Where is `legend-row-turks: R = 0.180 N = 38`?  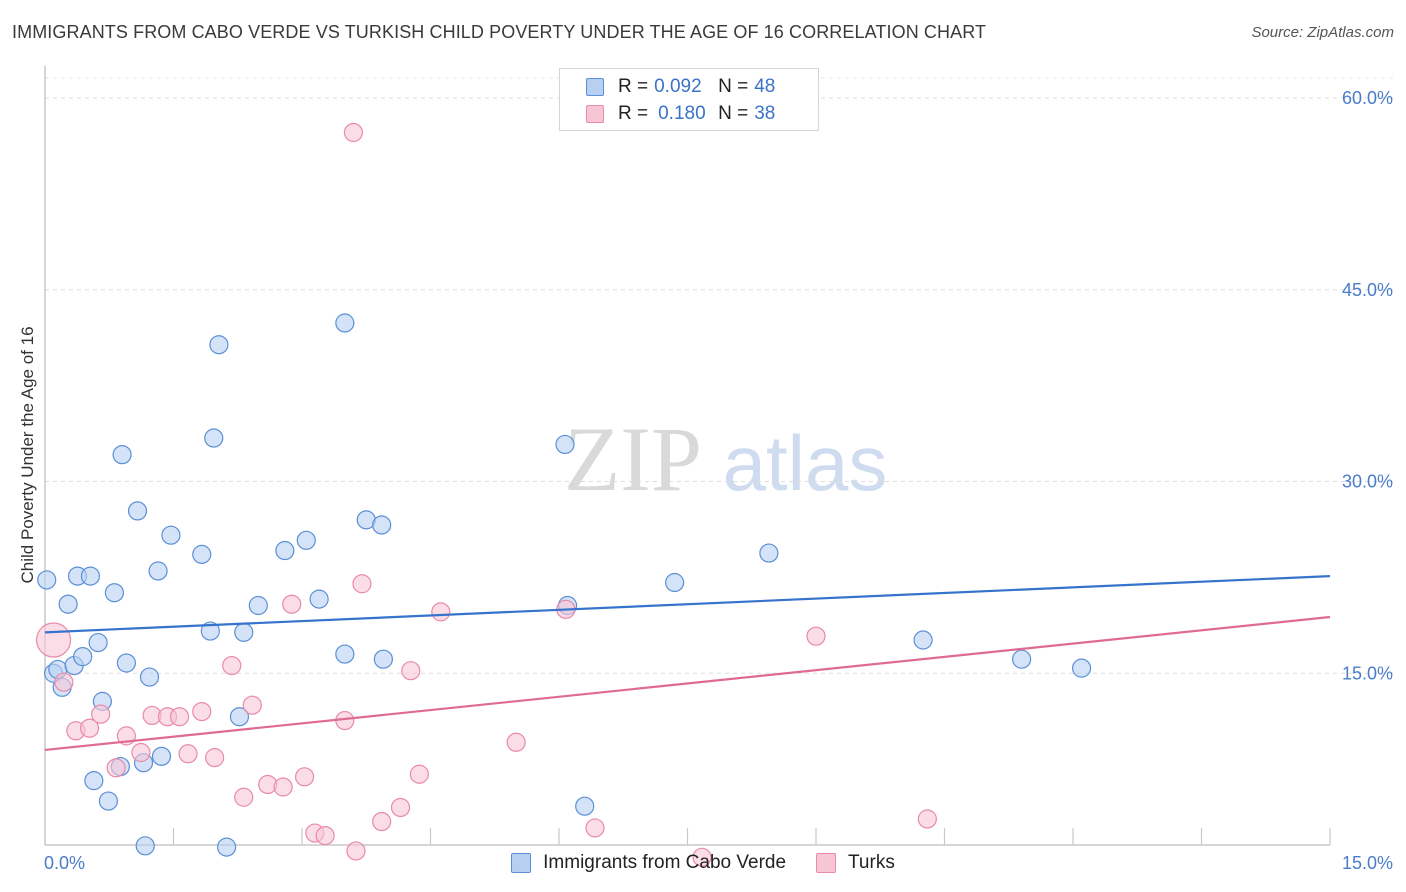
legend-row-turks: R = 0.180 N = 38 is located at coordinates (680, 114).